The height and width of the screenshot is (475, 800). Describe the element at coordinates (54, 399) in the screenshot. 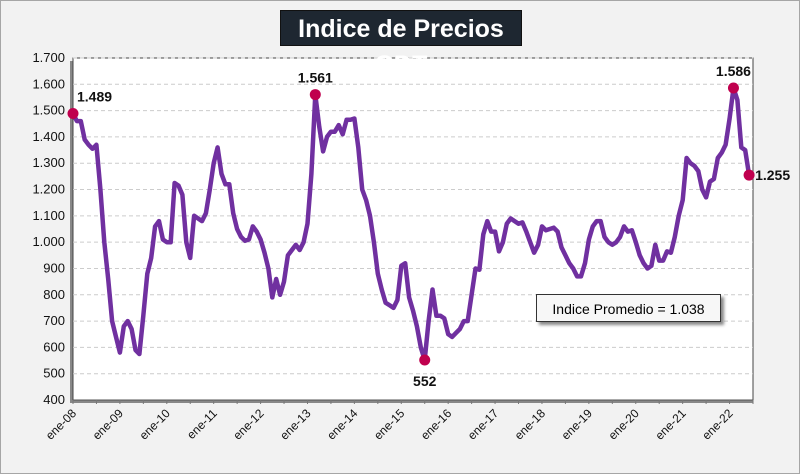

I see `y-tick-label: 400` at that location.